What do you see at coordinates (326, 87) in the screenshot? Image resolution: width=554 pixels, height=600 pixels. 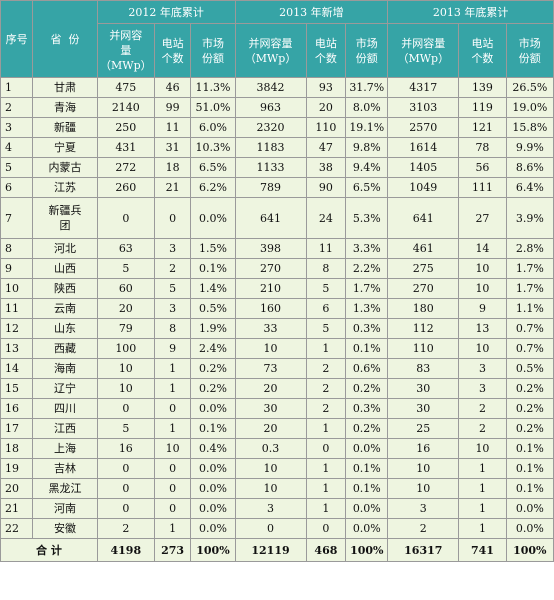 I see `data-cell: 93` at bounding box center [326, 87].